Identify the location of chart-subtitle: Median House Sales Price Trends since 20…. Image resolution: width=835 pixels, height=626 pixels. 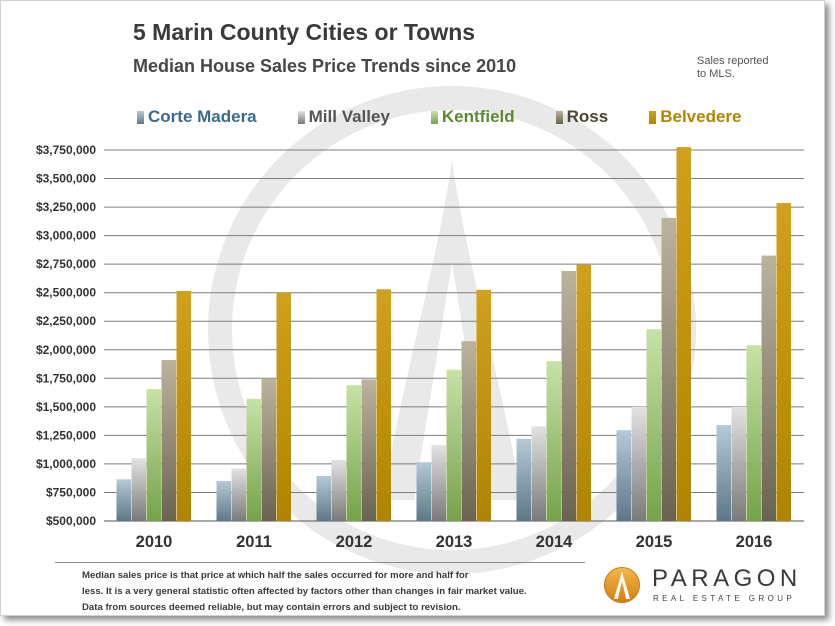
(325, 66).